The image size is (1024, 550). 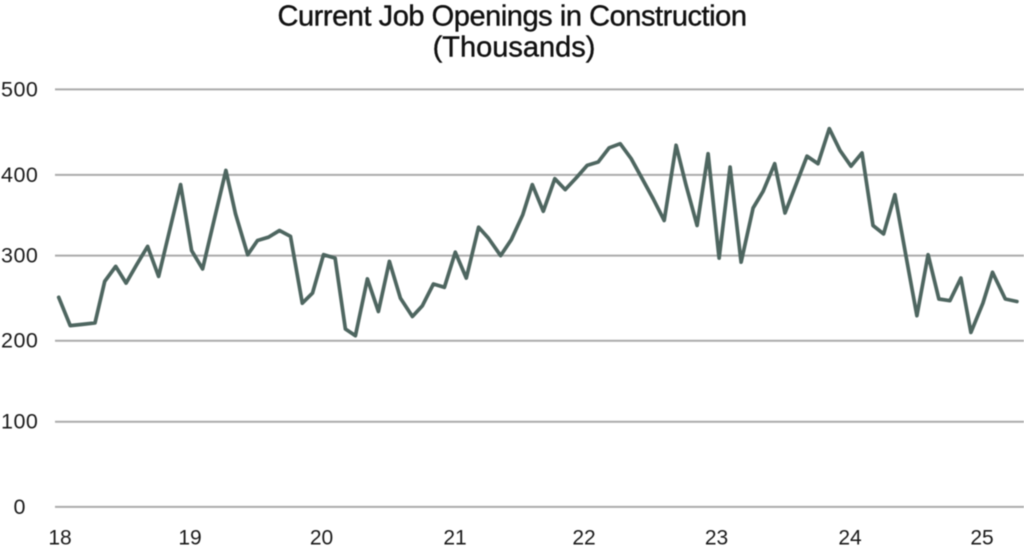 I want to click on svg-text: 24, so click(x=850, y=538).